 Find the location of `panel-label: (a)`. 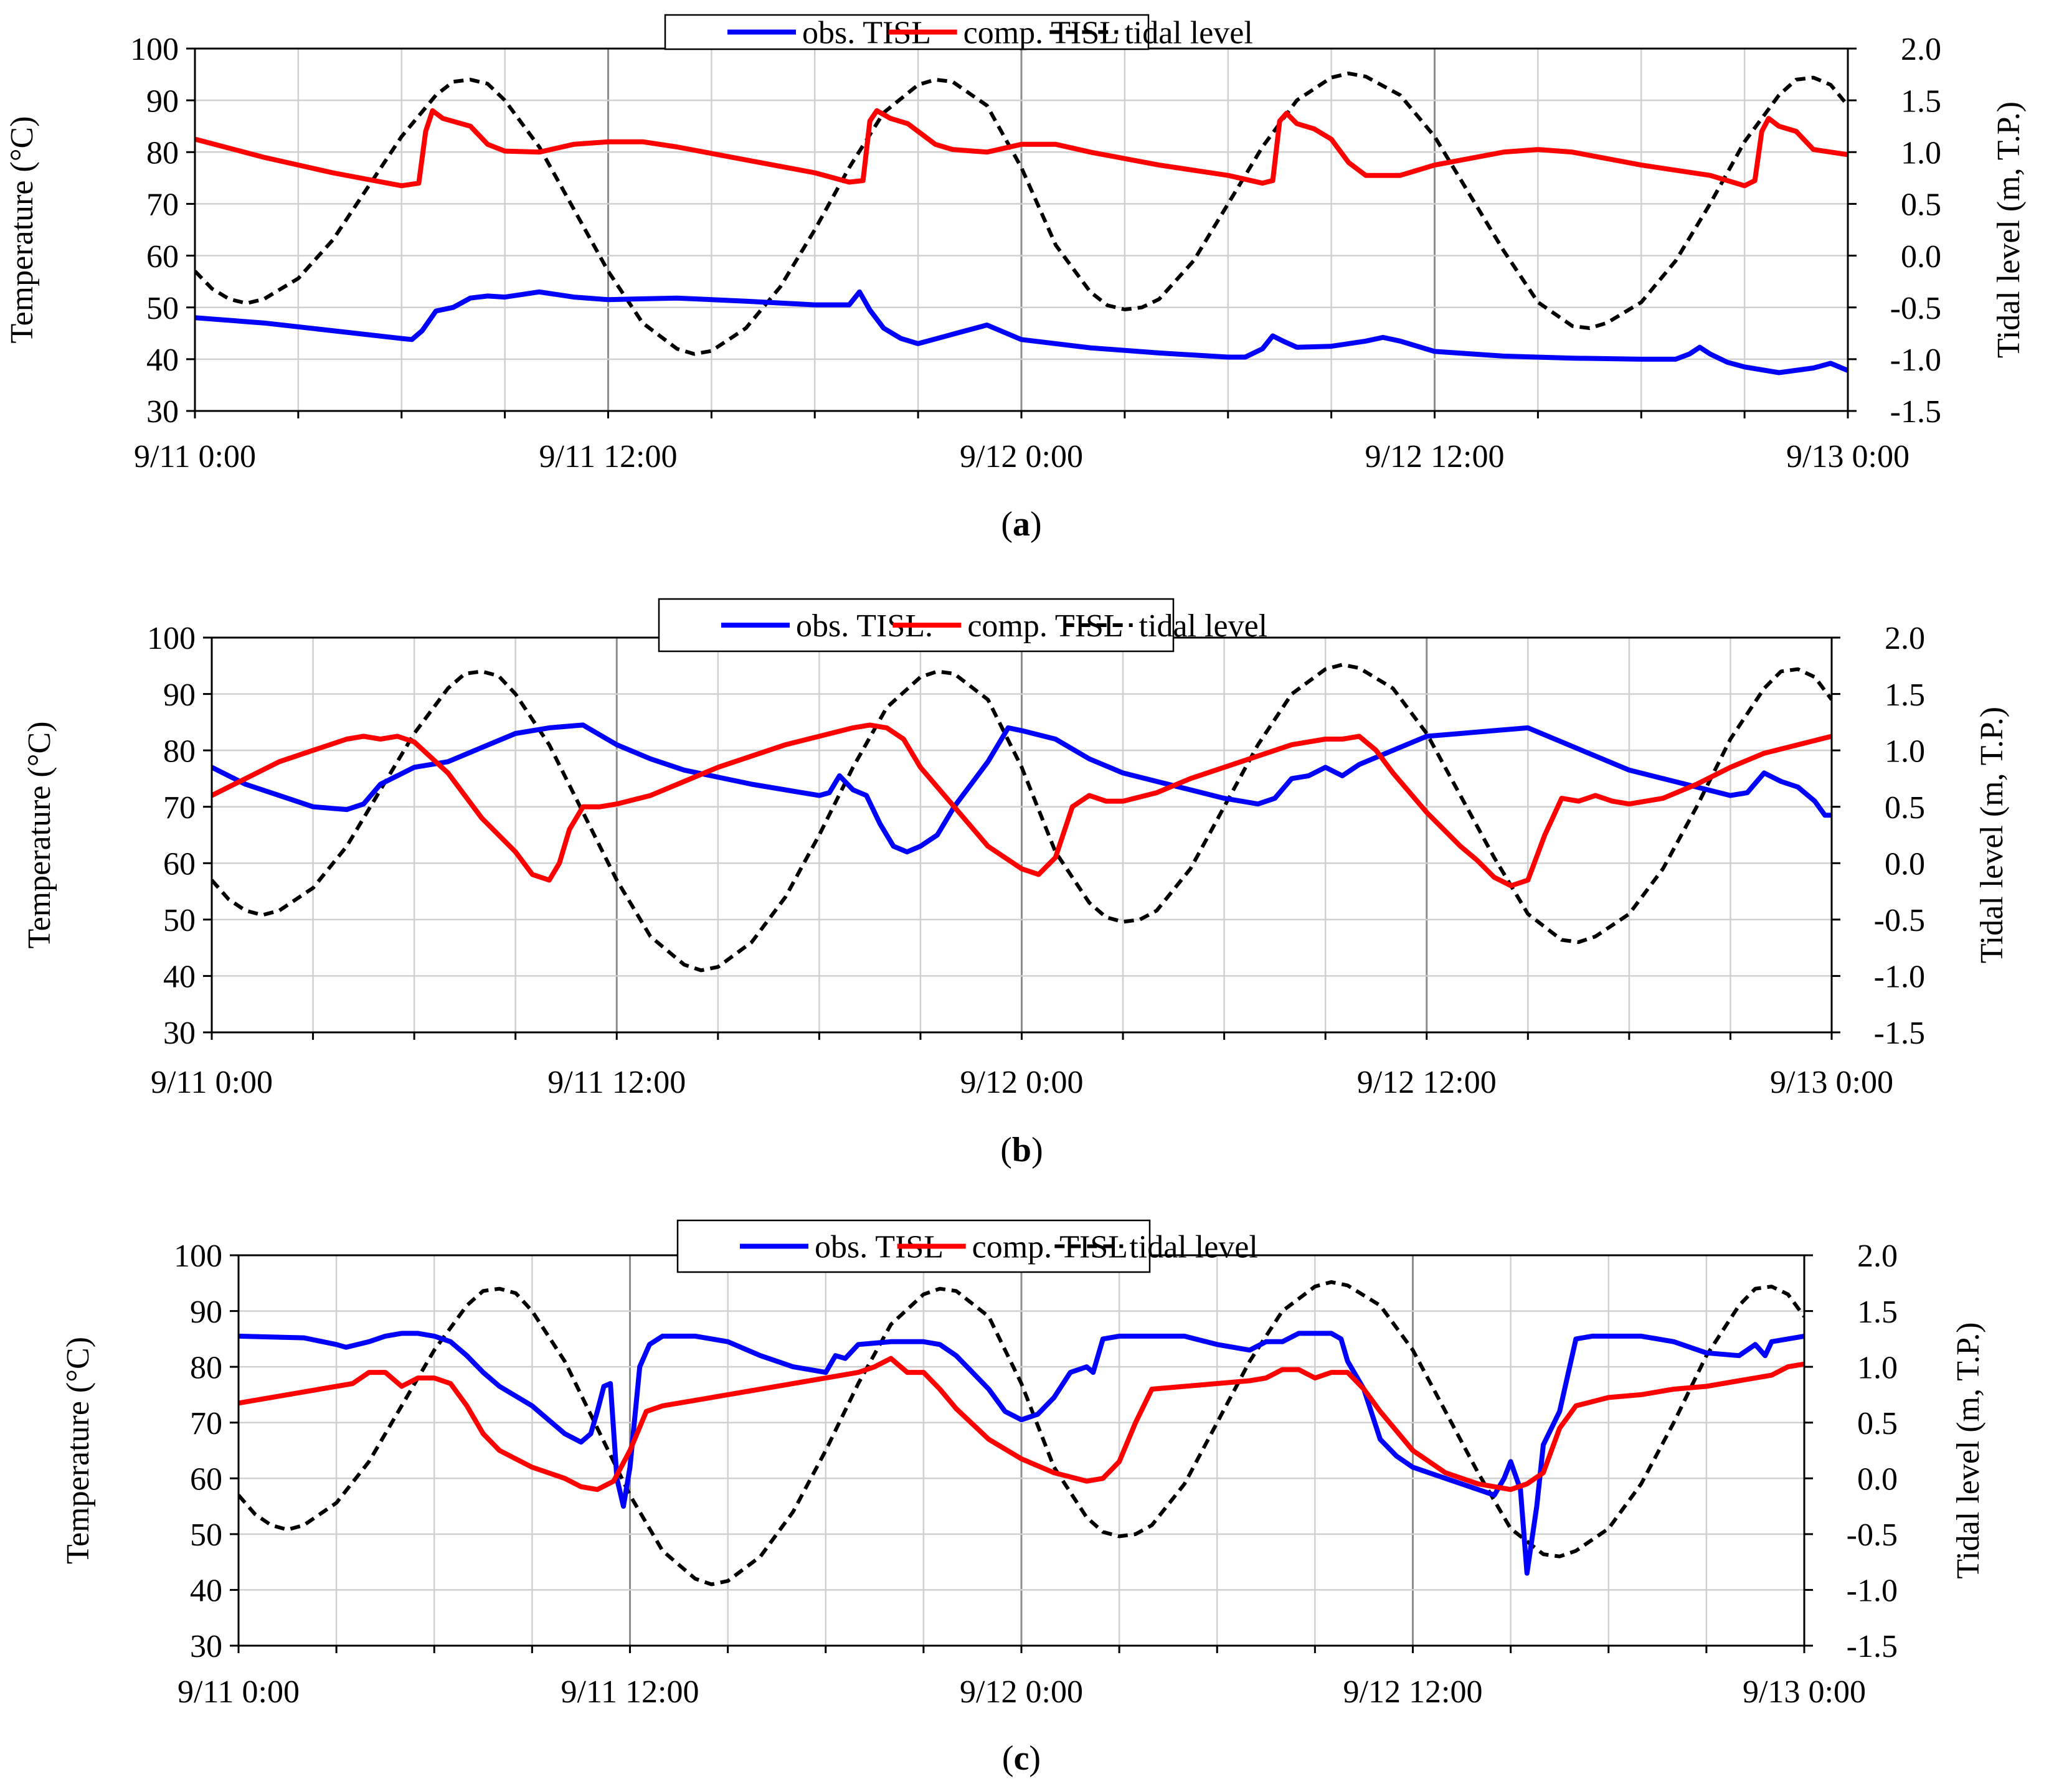

panel-label: (a) is located at coordinates (1021, 524).